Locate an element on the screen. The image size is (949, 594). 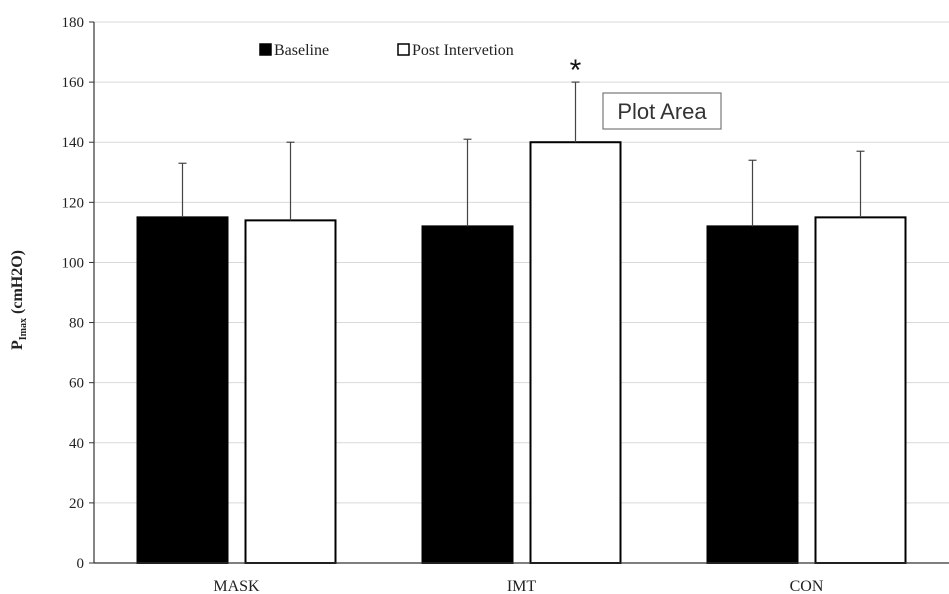
plot-area-tooltip-text: Plot Area is located at coordinates (662, 111).